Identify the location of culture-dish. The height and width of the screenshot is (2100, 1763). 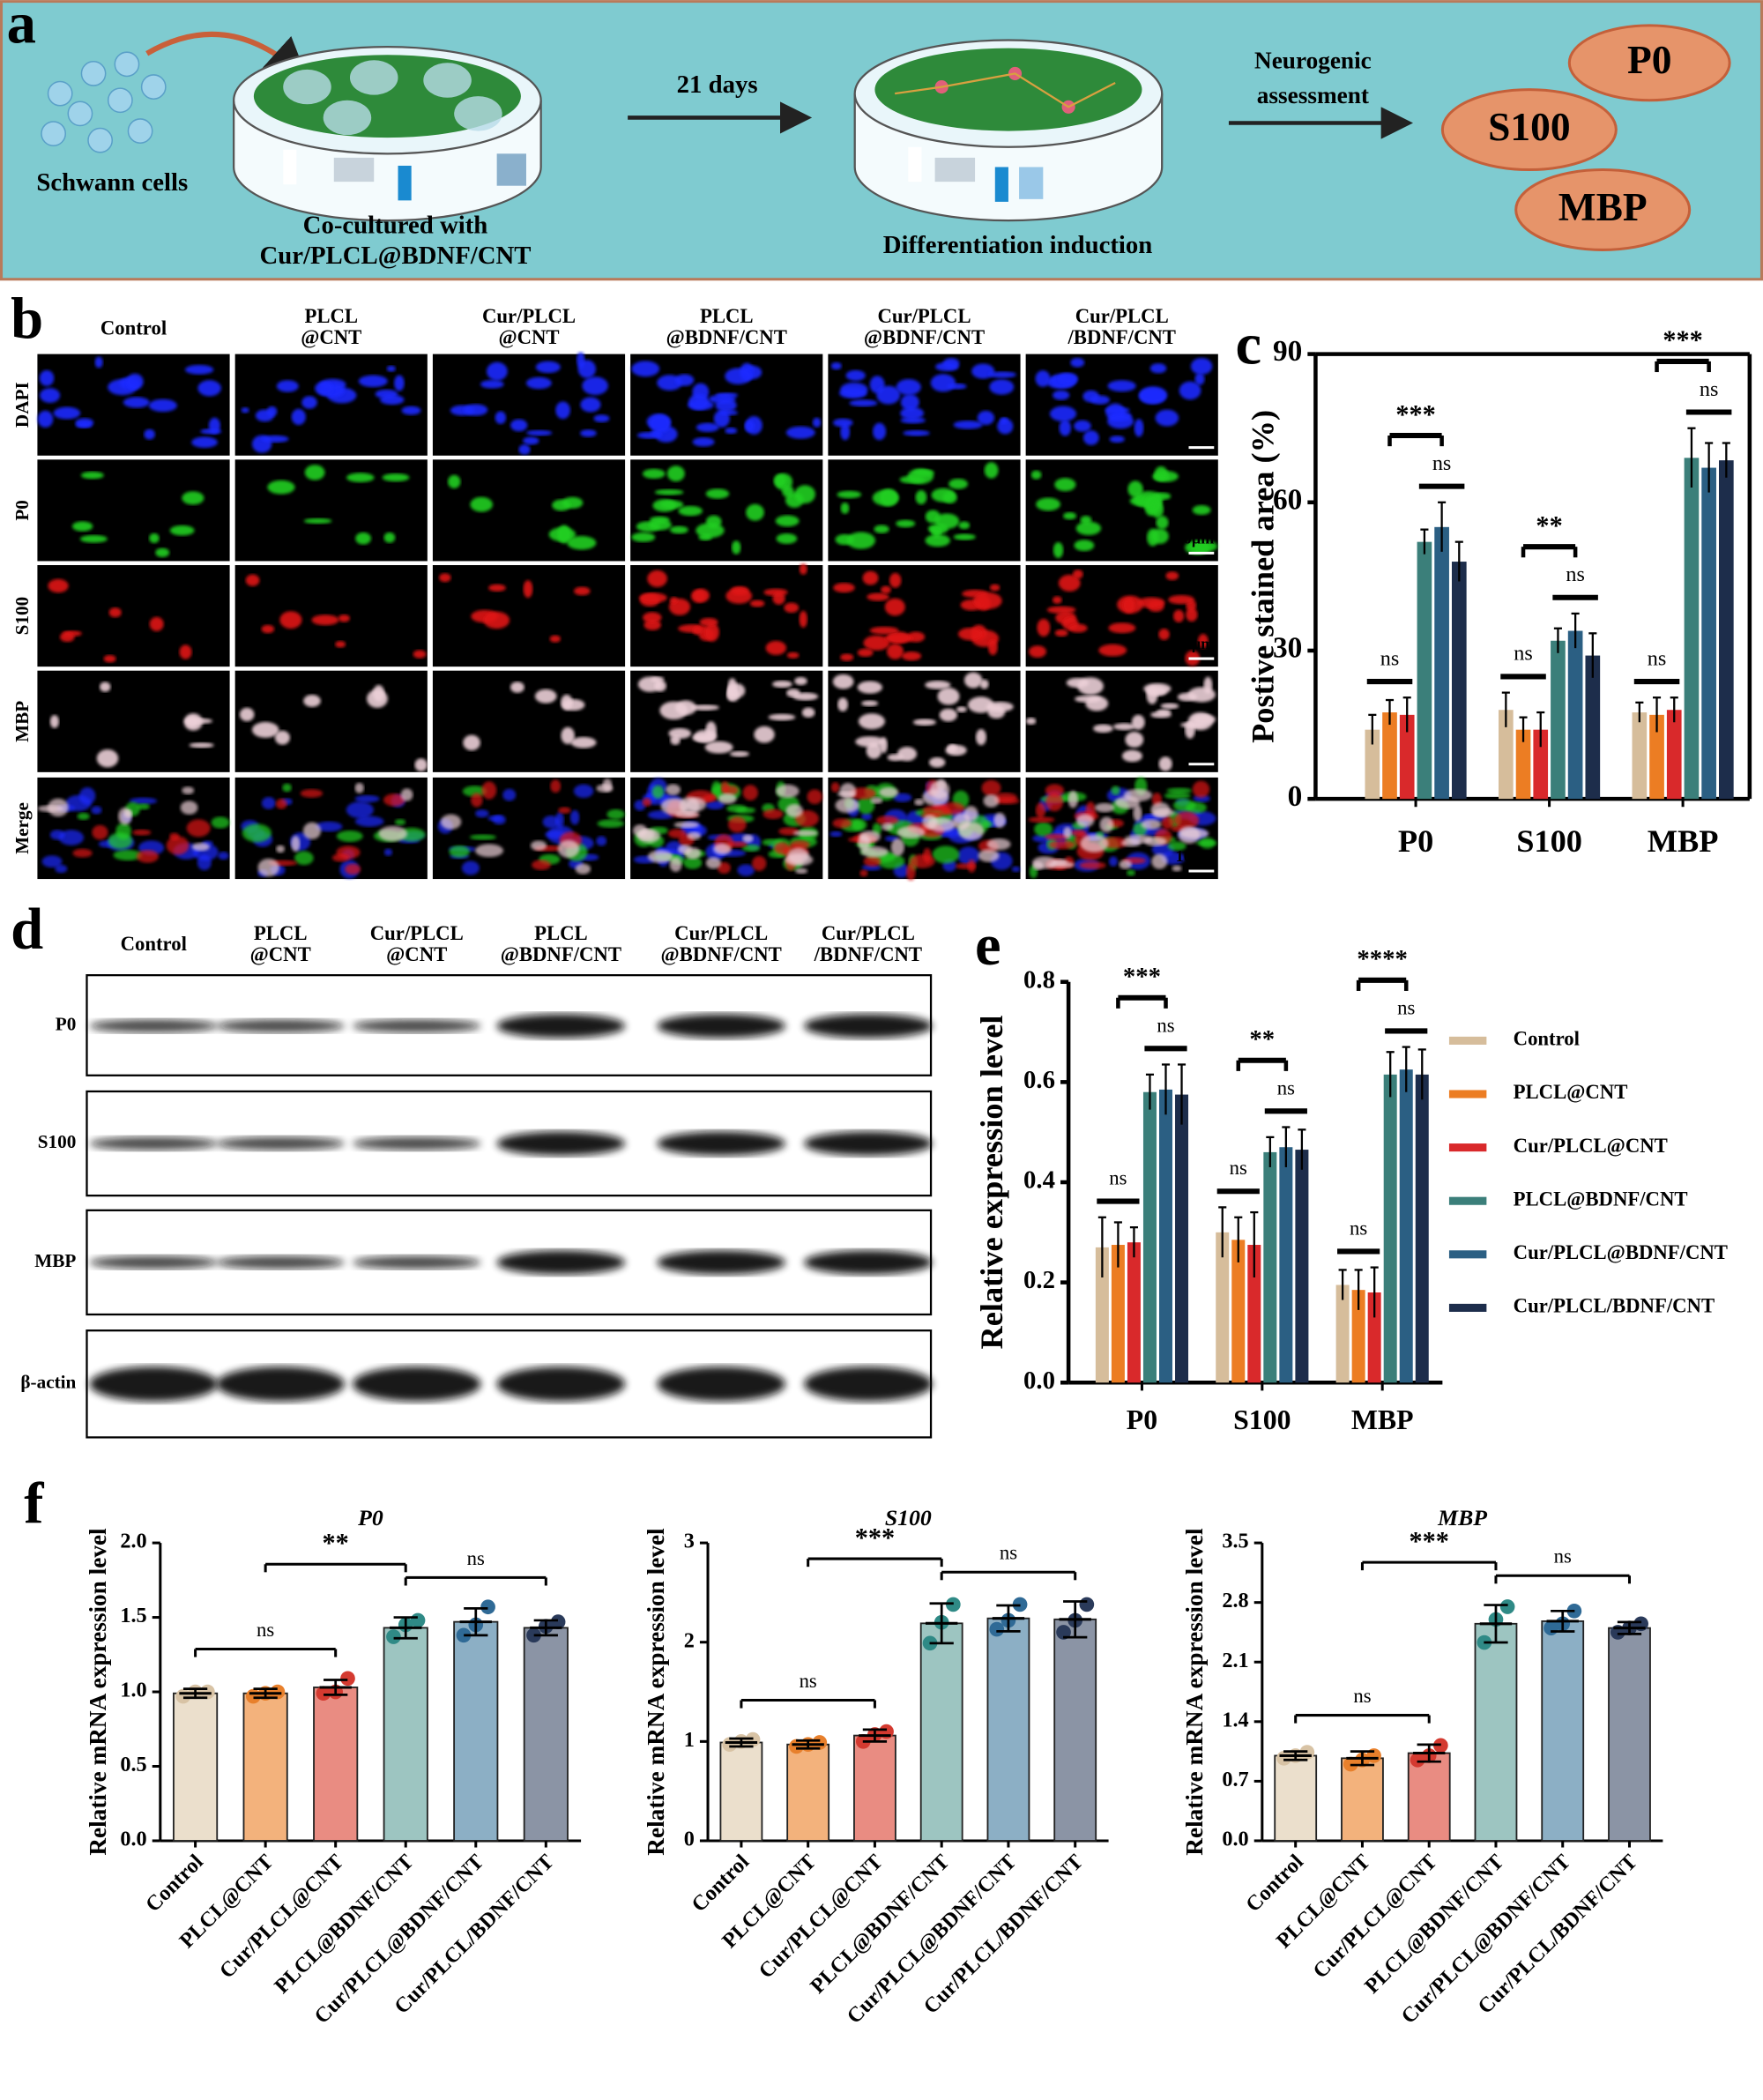
(1008, 130).